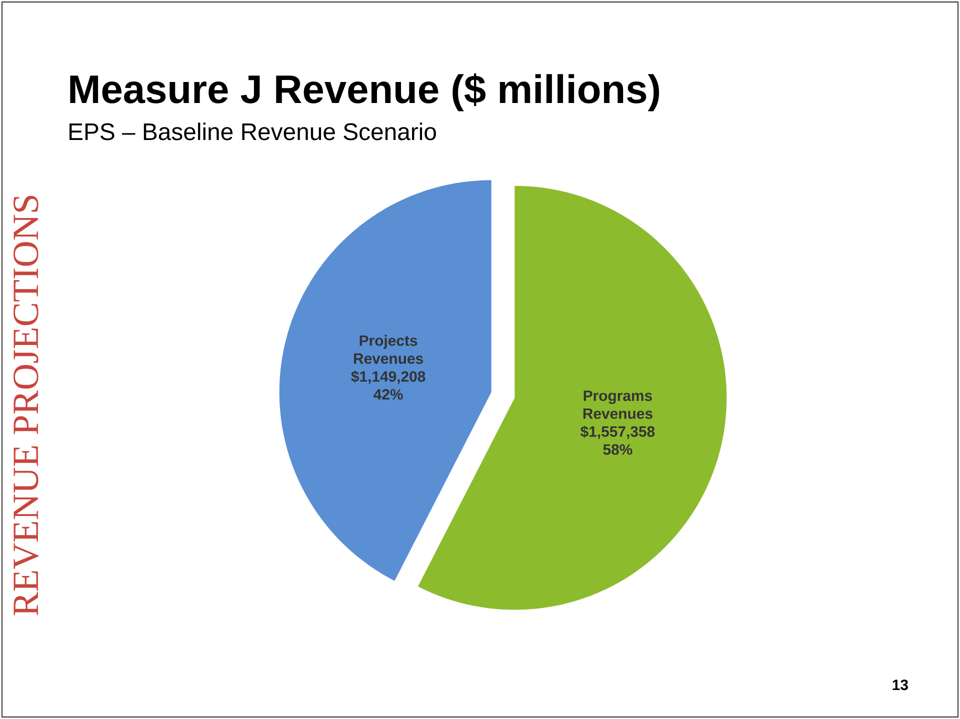 The image size is (960, 719). Describe the element at coordinates (617, 404) in the screenshot. I see `slice-label: Programs Revenues` at that location.